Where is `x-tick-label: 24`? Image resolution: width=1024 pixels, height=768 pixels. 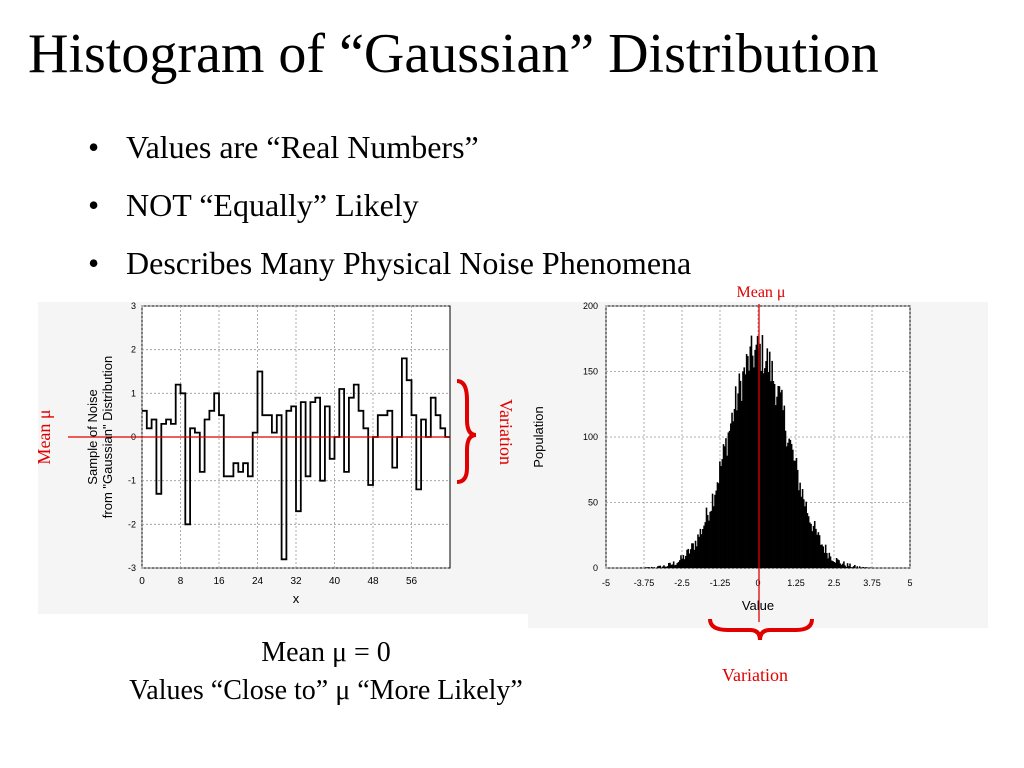
x-tick-label: 24 is located at coordinates (258, 581).